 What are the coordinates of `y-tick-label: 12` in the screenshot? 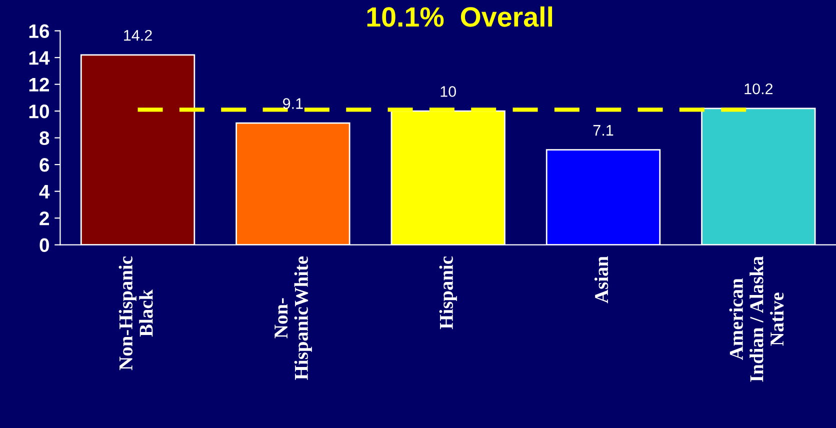 It's located at (39, 85).